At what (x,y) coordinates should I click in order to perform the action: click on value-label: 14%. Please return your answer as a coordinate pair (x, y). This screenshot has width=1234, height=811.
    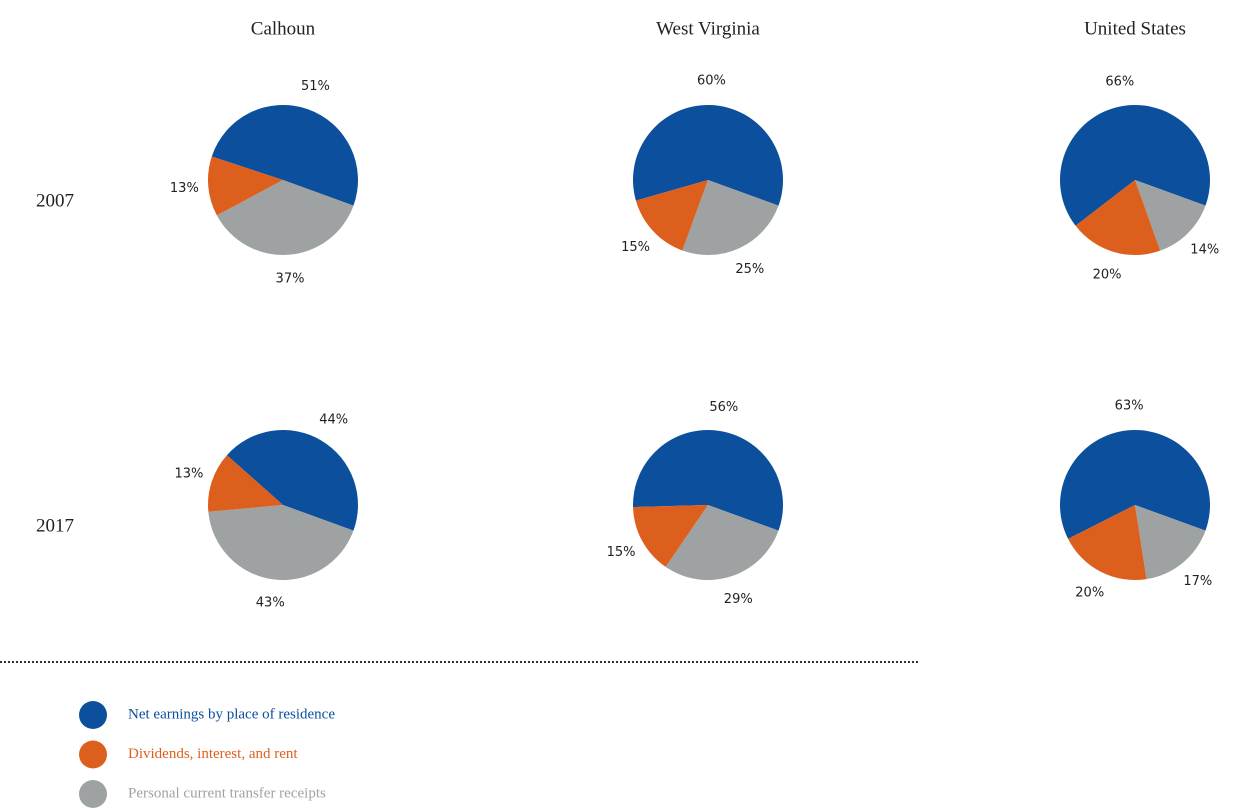
    Looking at the image, I should click on (1204, 250).